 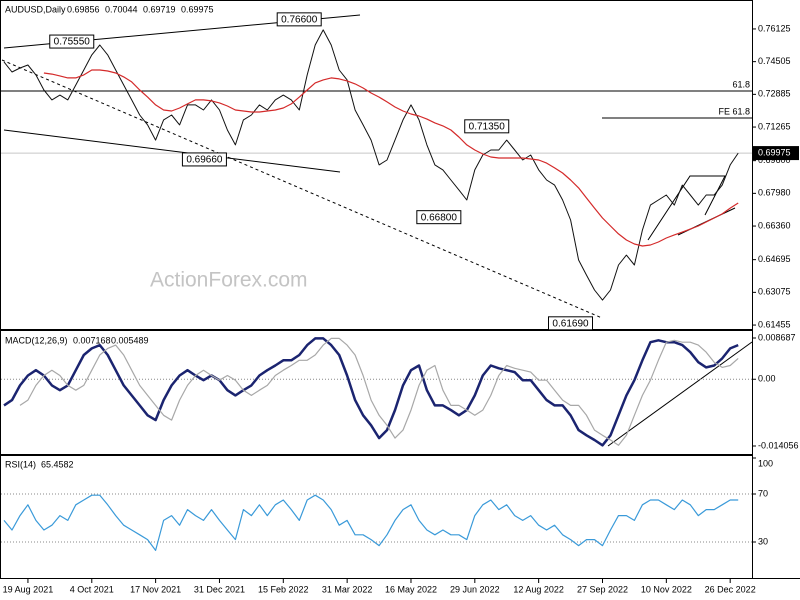 I want to click on x-tick-label: 16 May 2022, so click(x=411, y=589).